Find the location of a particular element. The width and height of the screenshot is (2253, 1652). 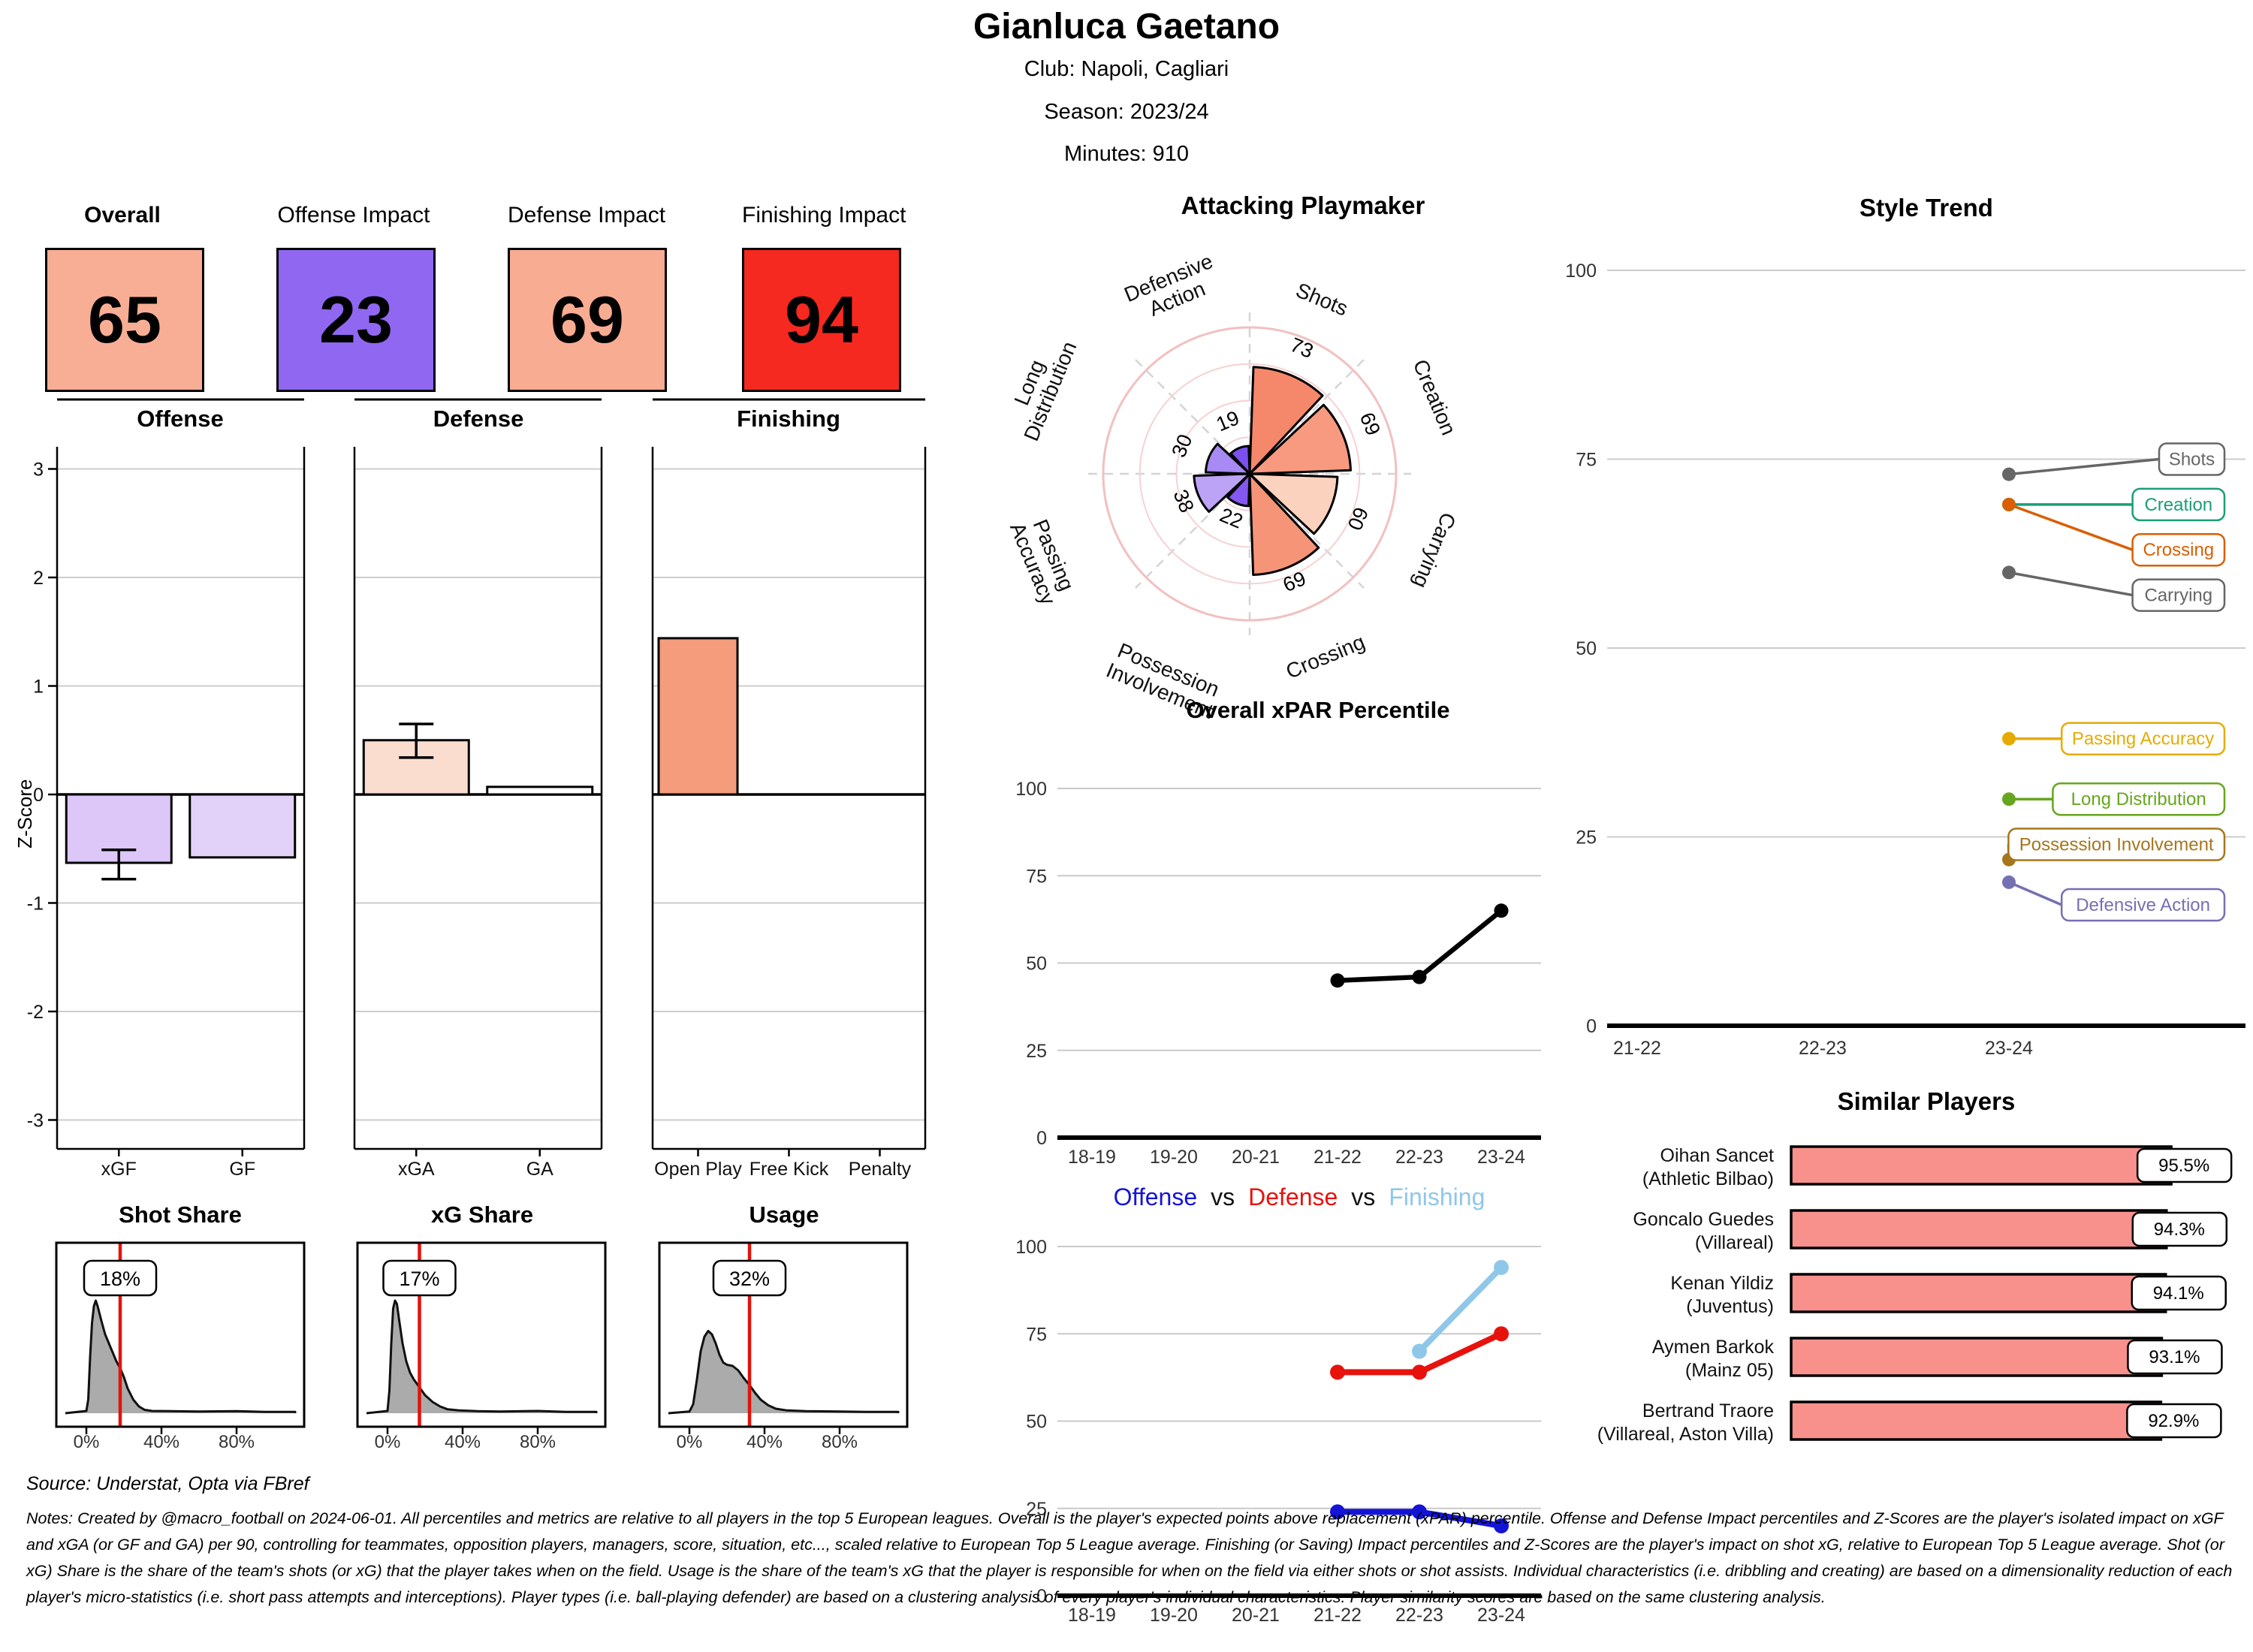

svg-text: Possession Involvement is located at coordinates (2116, 845).